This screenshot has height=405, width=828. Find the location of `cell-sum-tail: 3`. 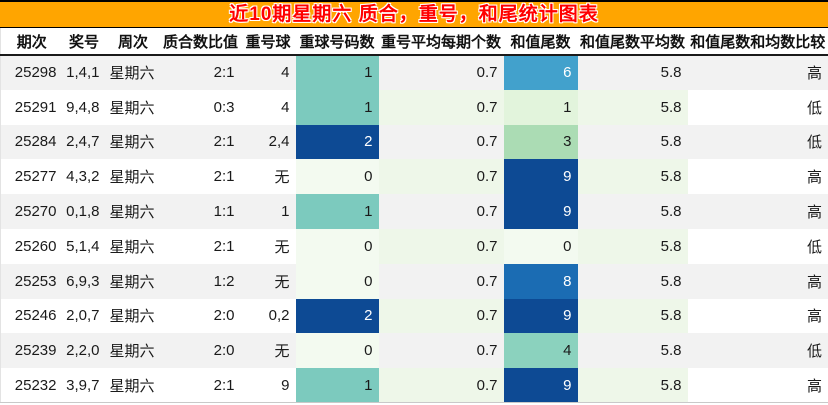

cell-sum-tail: 3 is located at coordinates (540, 142).